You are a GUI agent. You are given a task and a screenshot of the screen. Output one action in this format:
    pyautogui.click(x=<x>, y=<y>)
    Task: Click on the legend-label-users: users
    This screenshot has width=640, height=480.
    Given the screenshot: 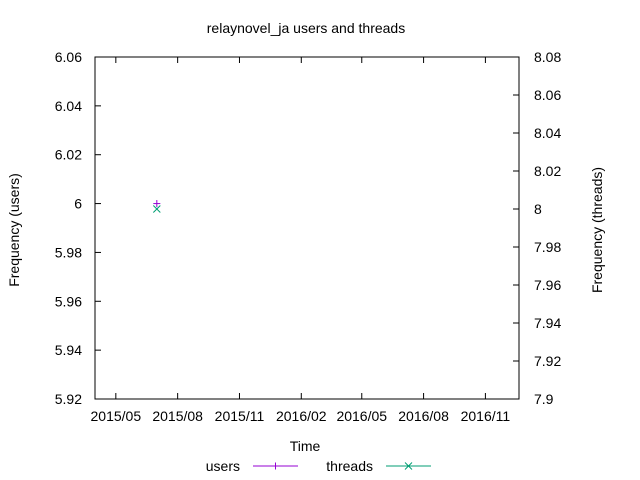 What is the action you would take?
    pyautogui.click(x=223, y=466)
    